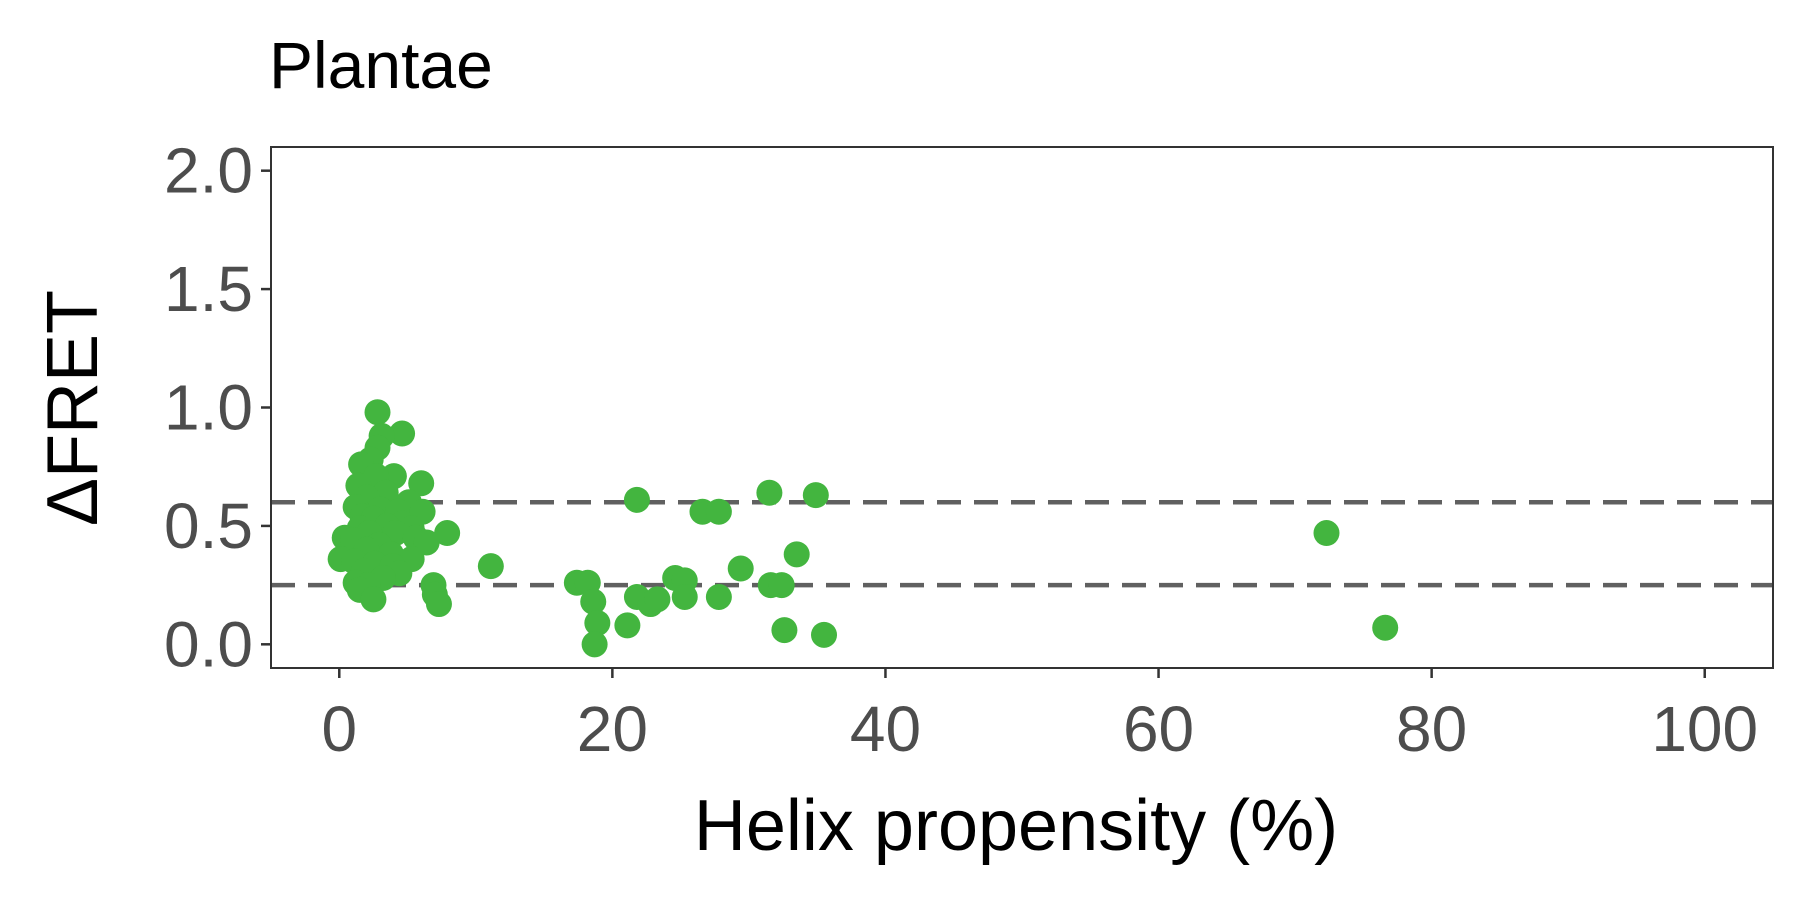 The image size is (1800, 900). What do you see at coordinates (73, 408) in the screenshot?
I see `y-axis-title: ΔFRET` at bounding box center [73, 408].